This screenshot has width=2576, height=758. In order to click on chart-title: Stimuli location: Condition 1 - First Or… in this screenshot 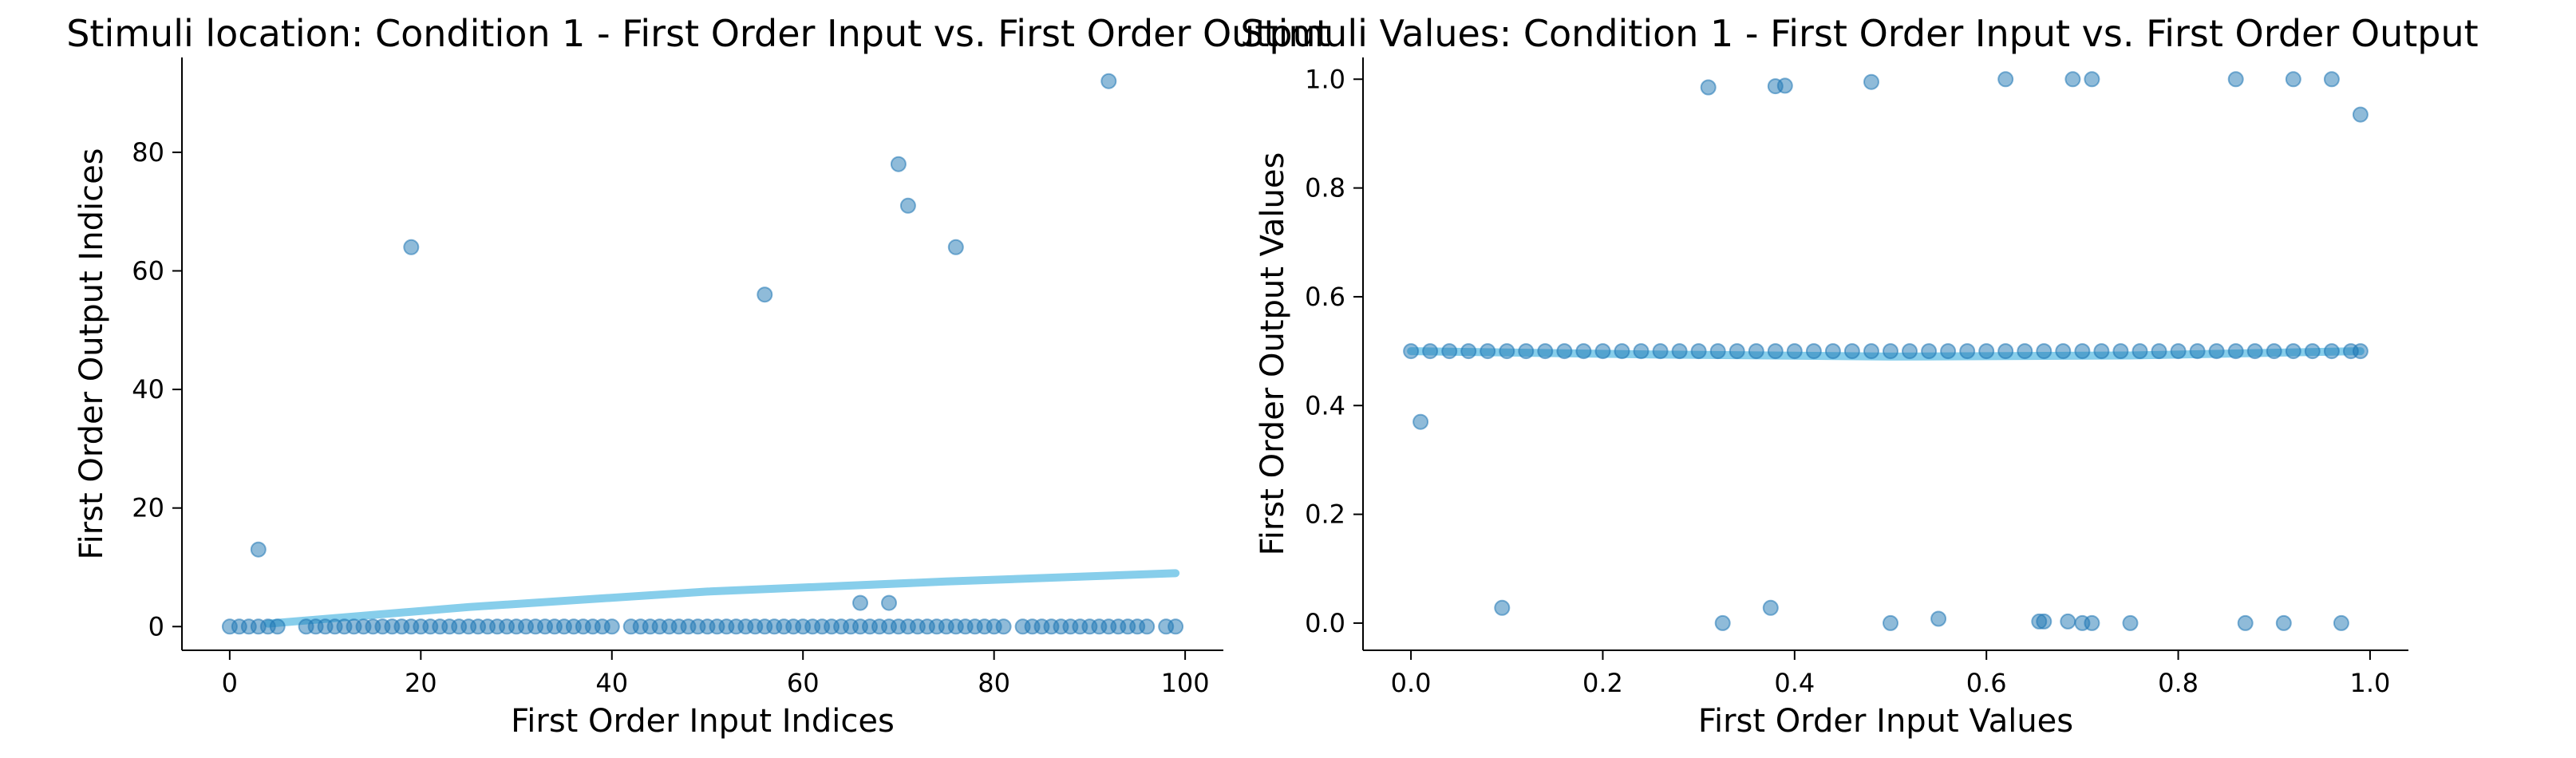, I will do `click(698, 33)`.